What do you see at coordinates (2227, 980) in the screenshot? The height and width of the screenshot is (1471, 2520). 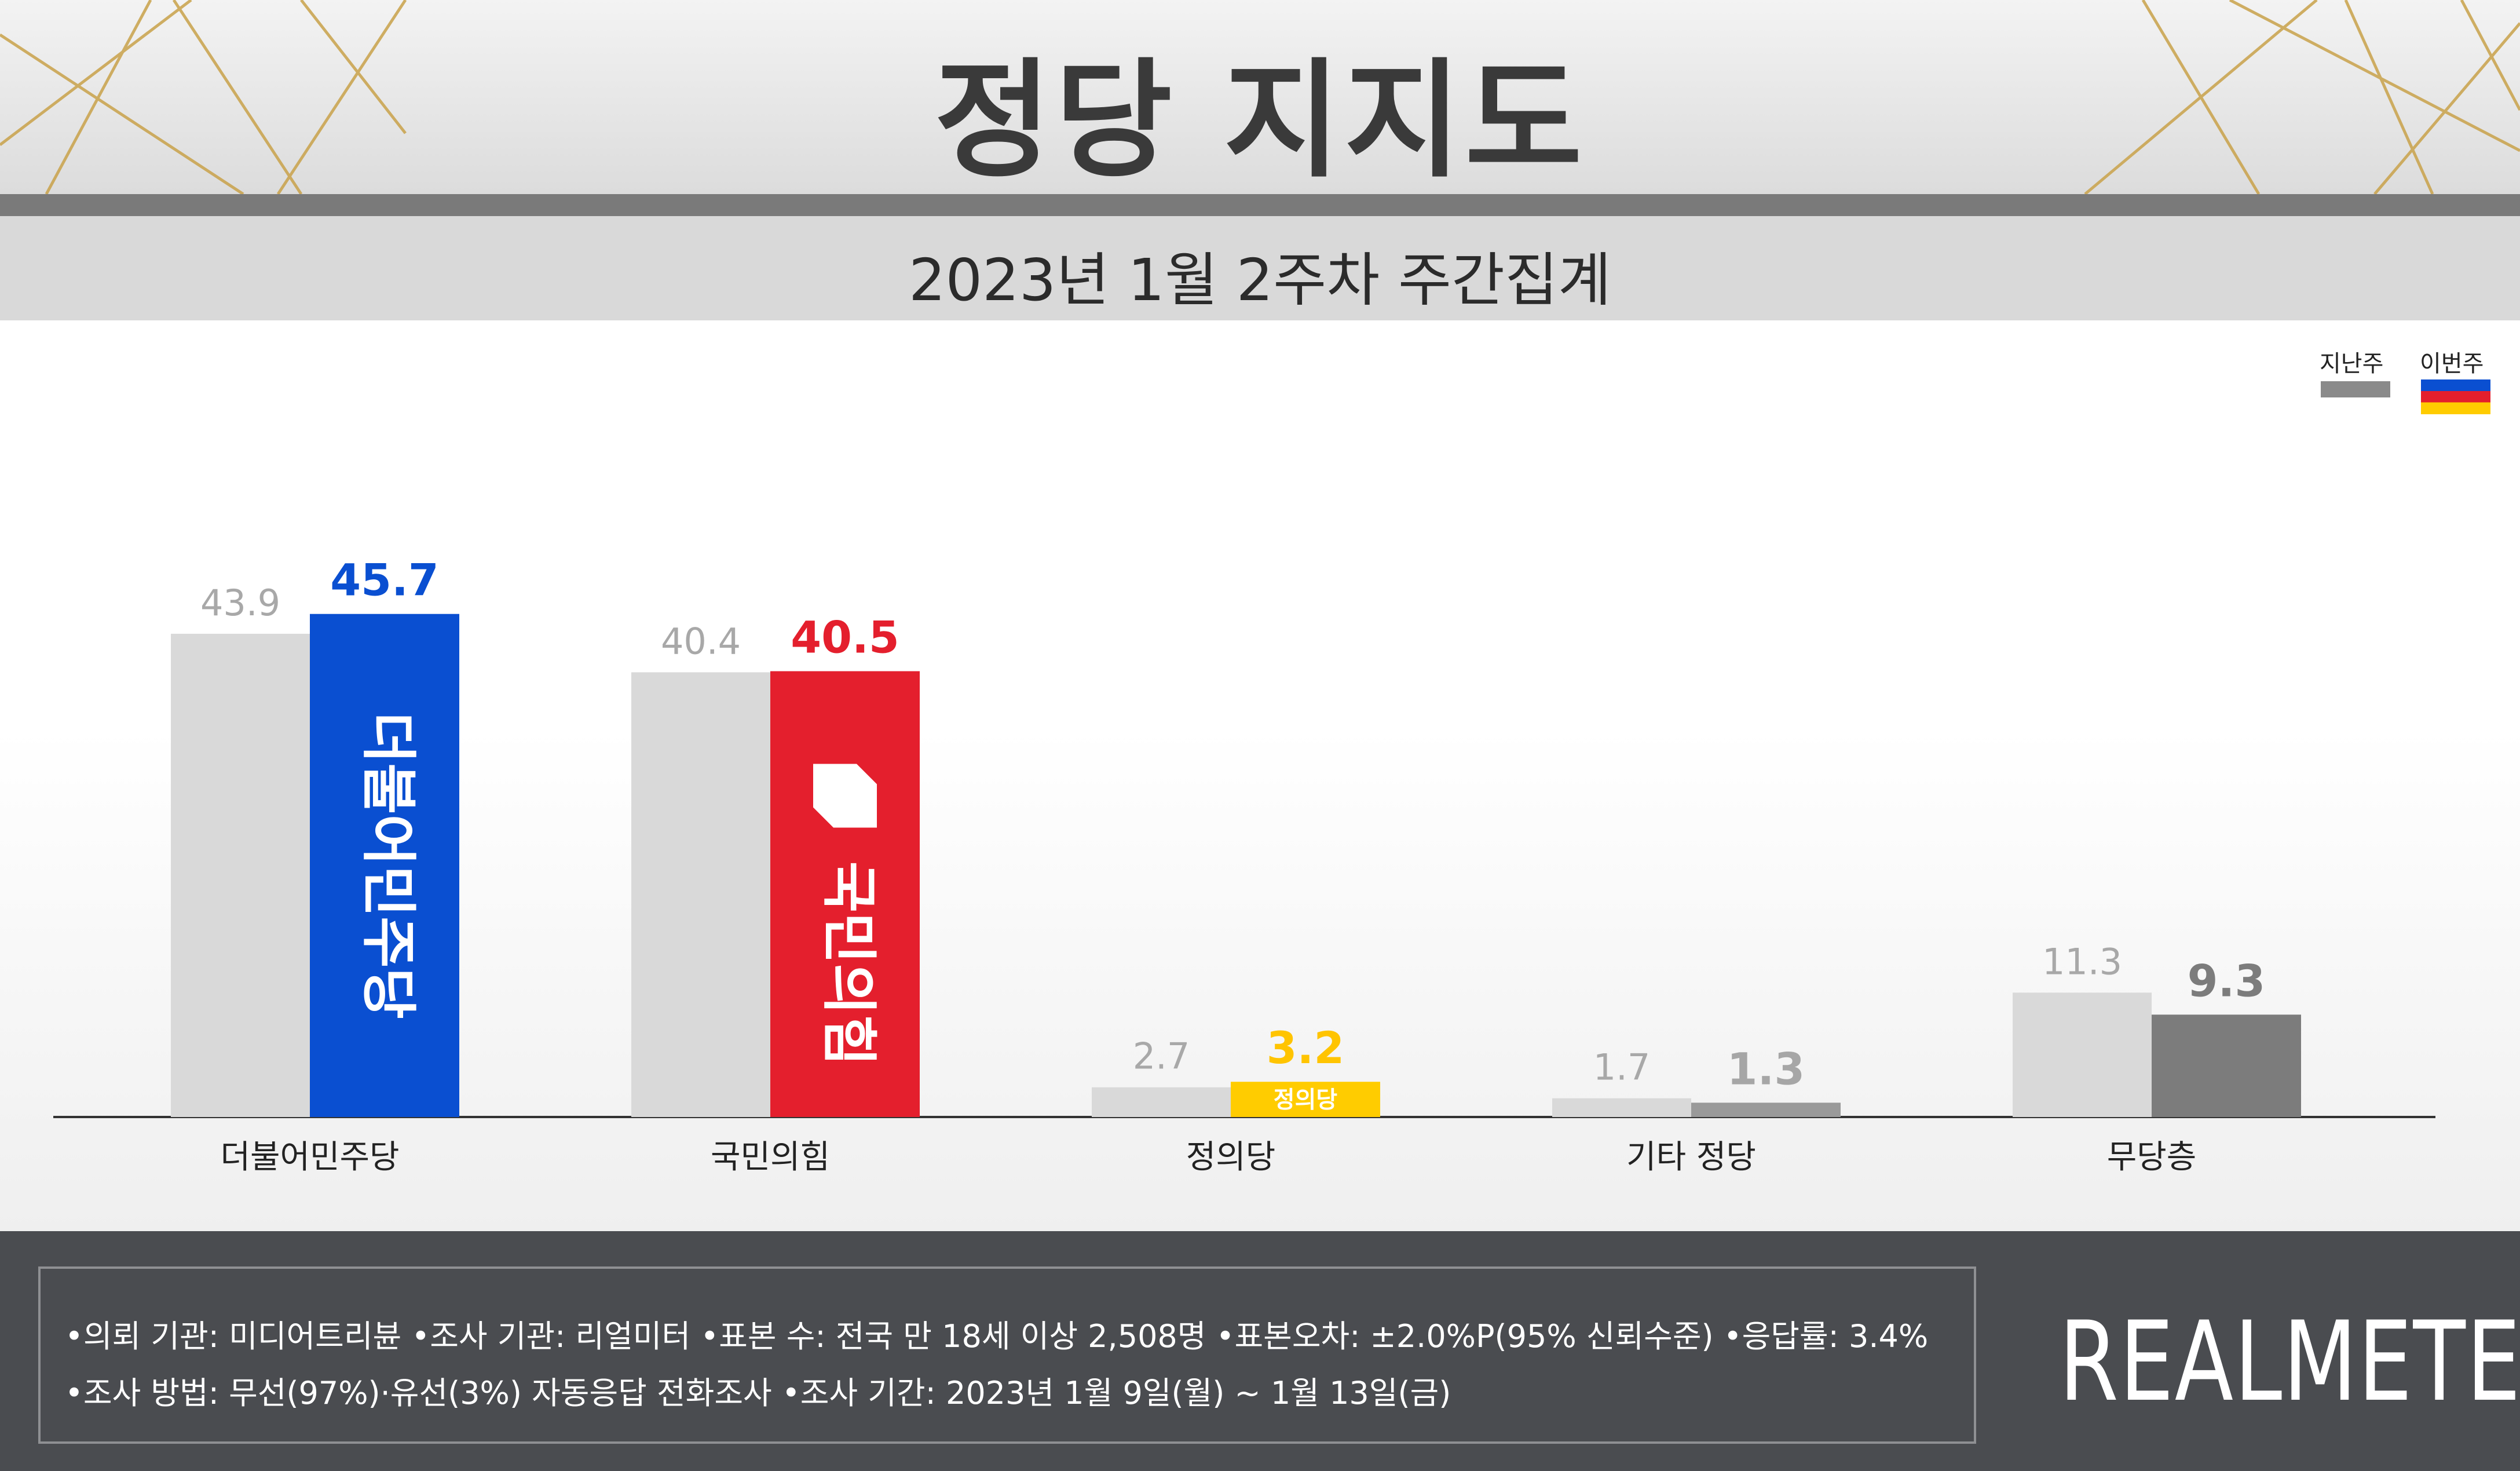 I see `value-label-current-4: 9.3` at bounding box center [2227, 980].